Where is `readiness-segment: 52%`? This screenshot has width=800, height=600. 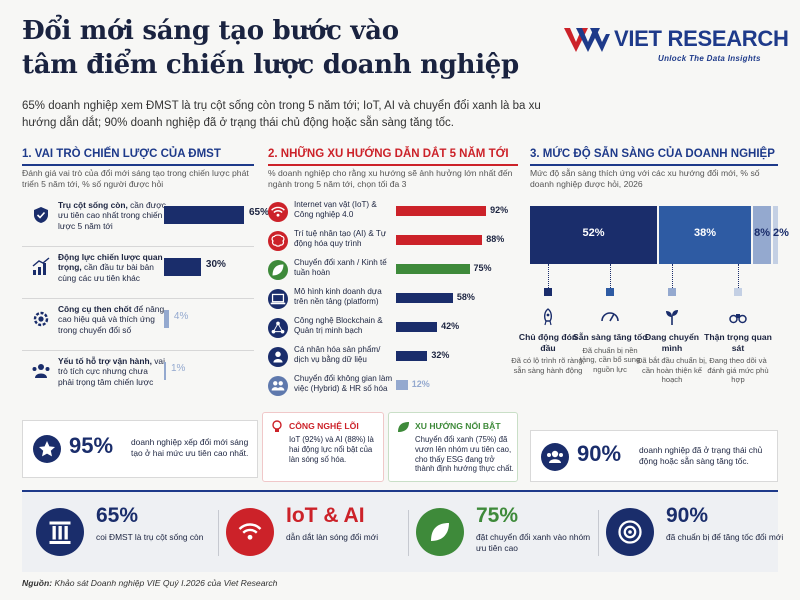 readiness-segment: 52% is located at coordinates (593, 235).